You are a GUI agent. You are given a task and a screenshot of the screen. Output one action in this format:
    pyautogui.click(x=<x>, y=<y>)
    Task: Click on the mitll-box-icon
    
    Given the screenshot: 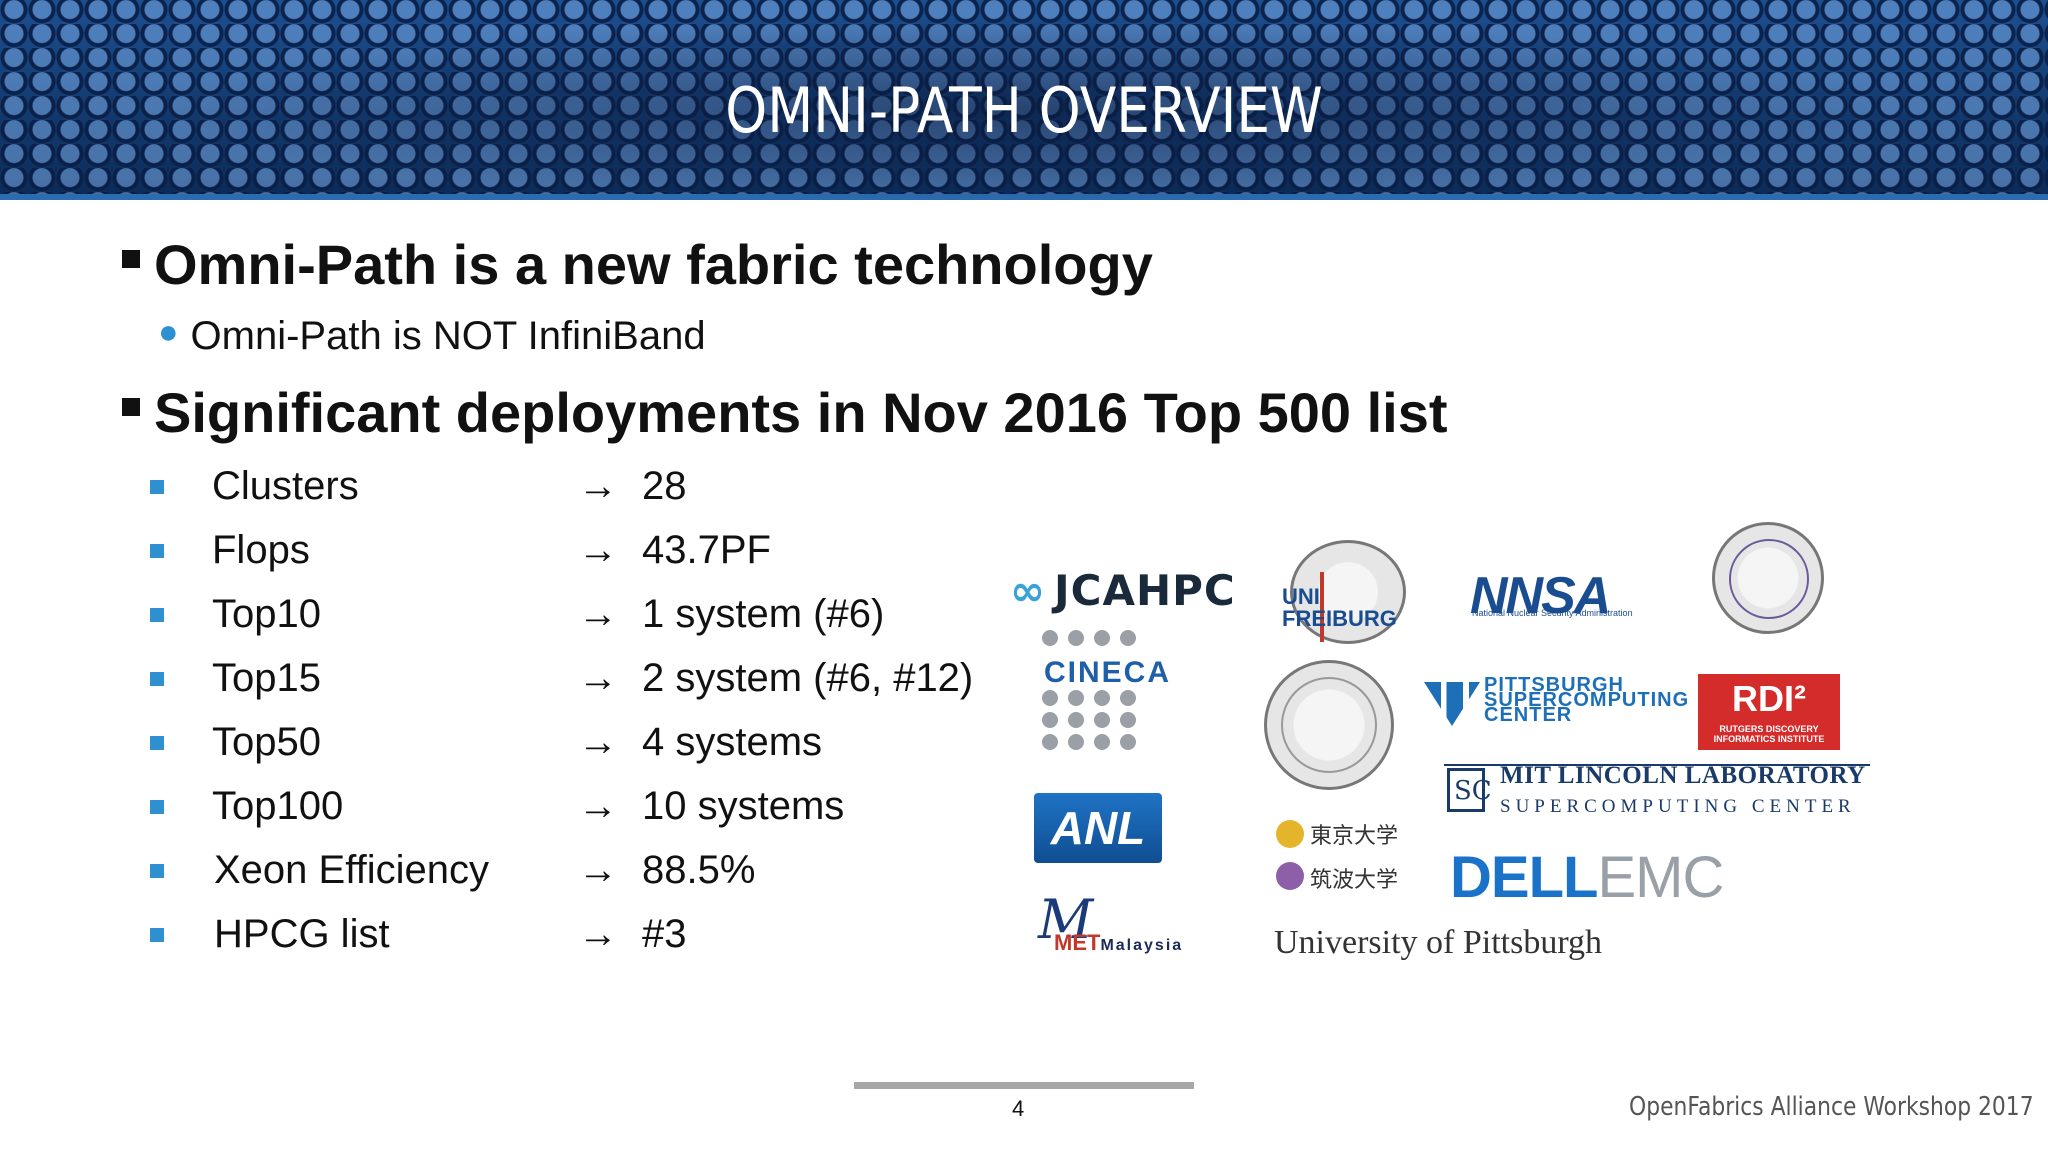 What is the action you would take?
    pyautogui.click(x=1466, y=790)
    